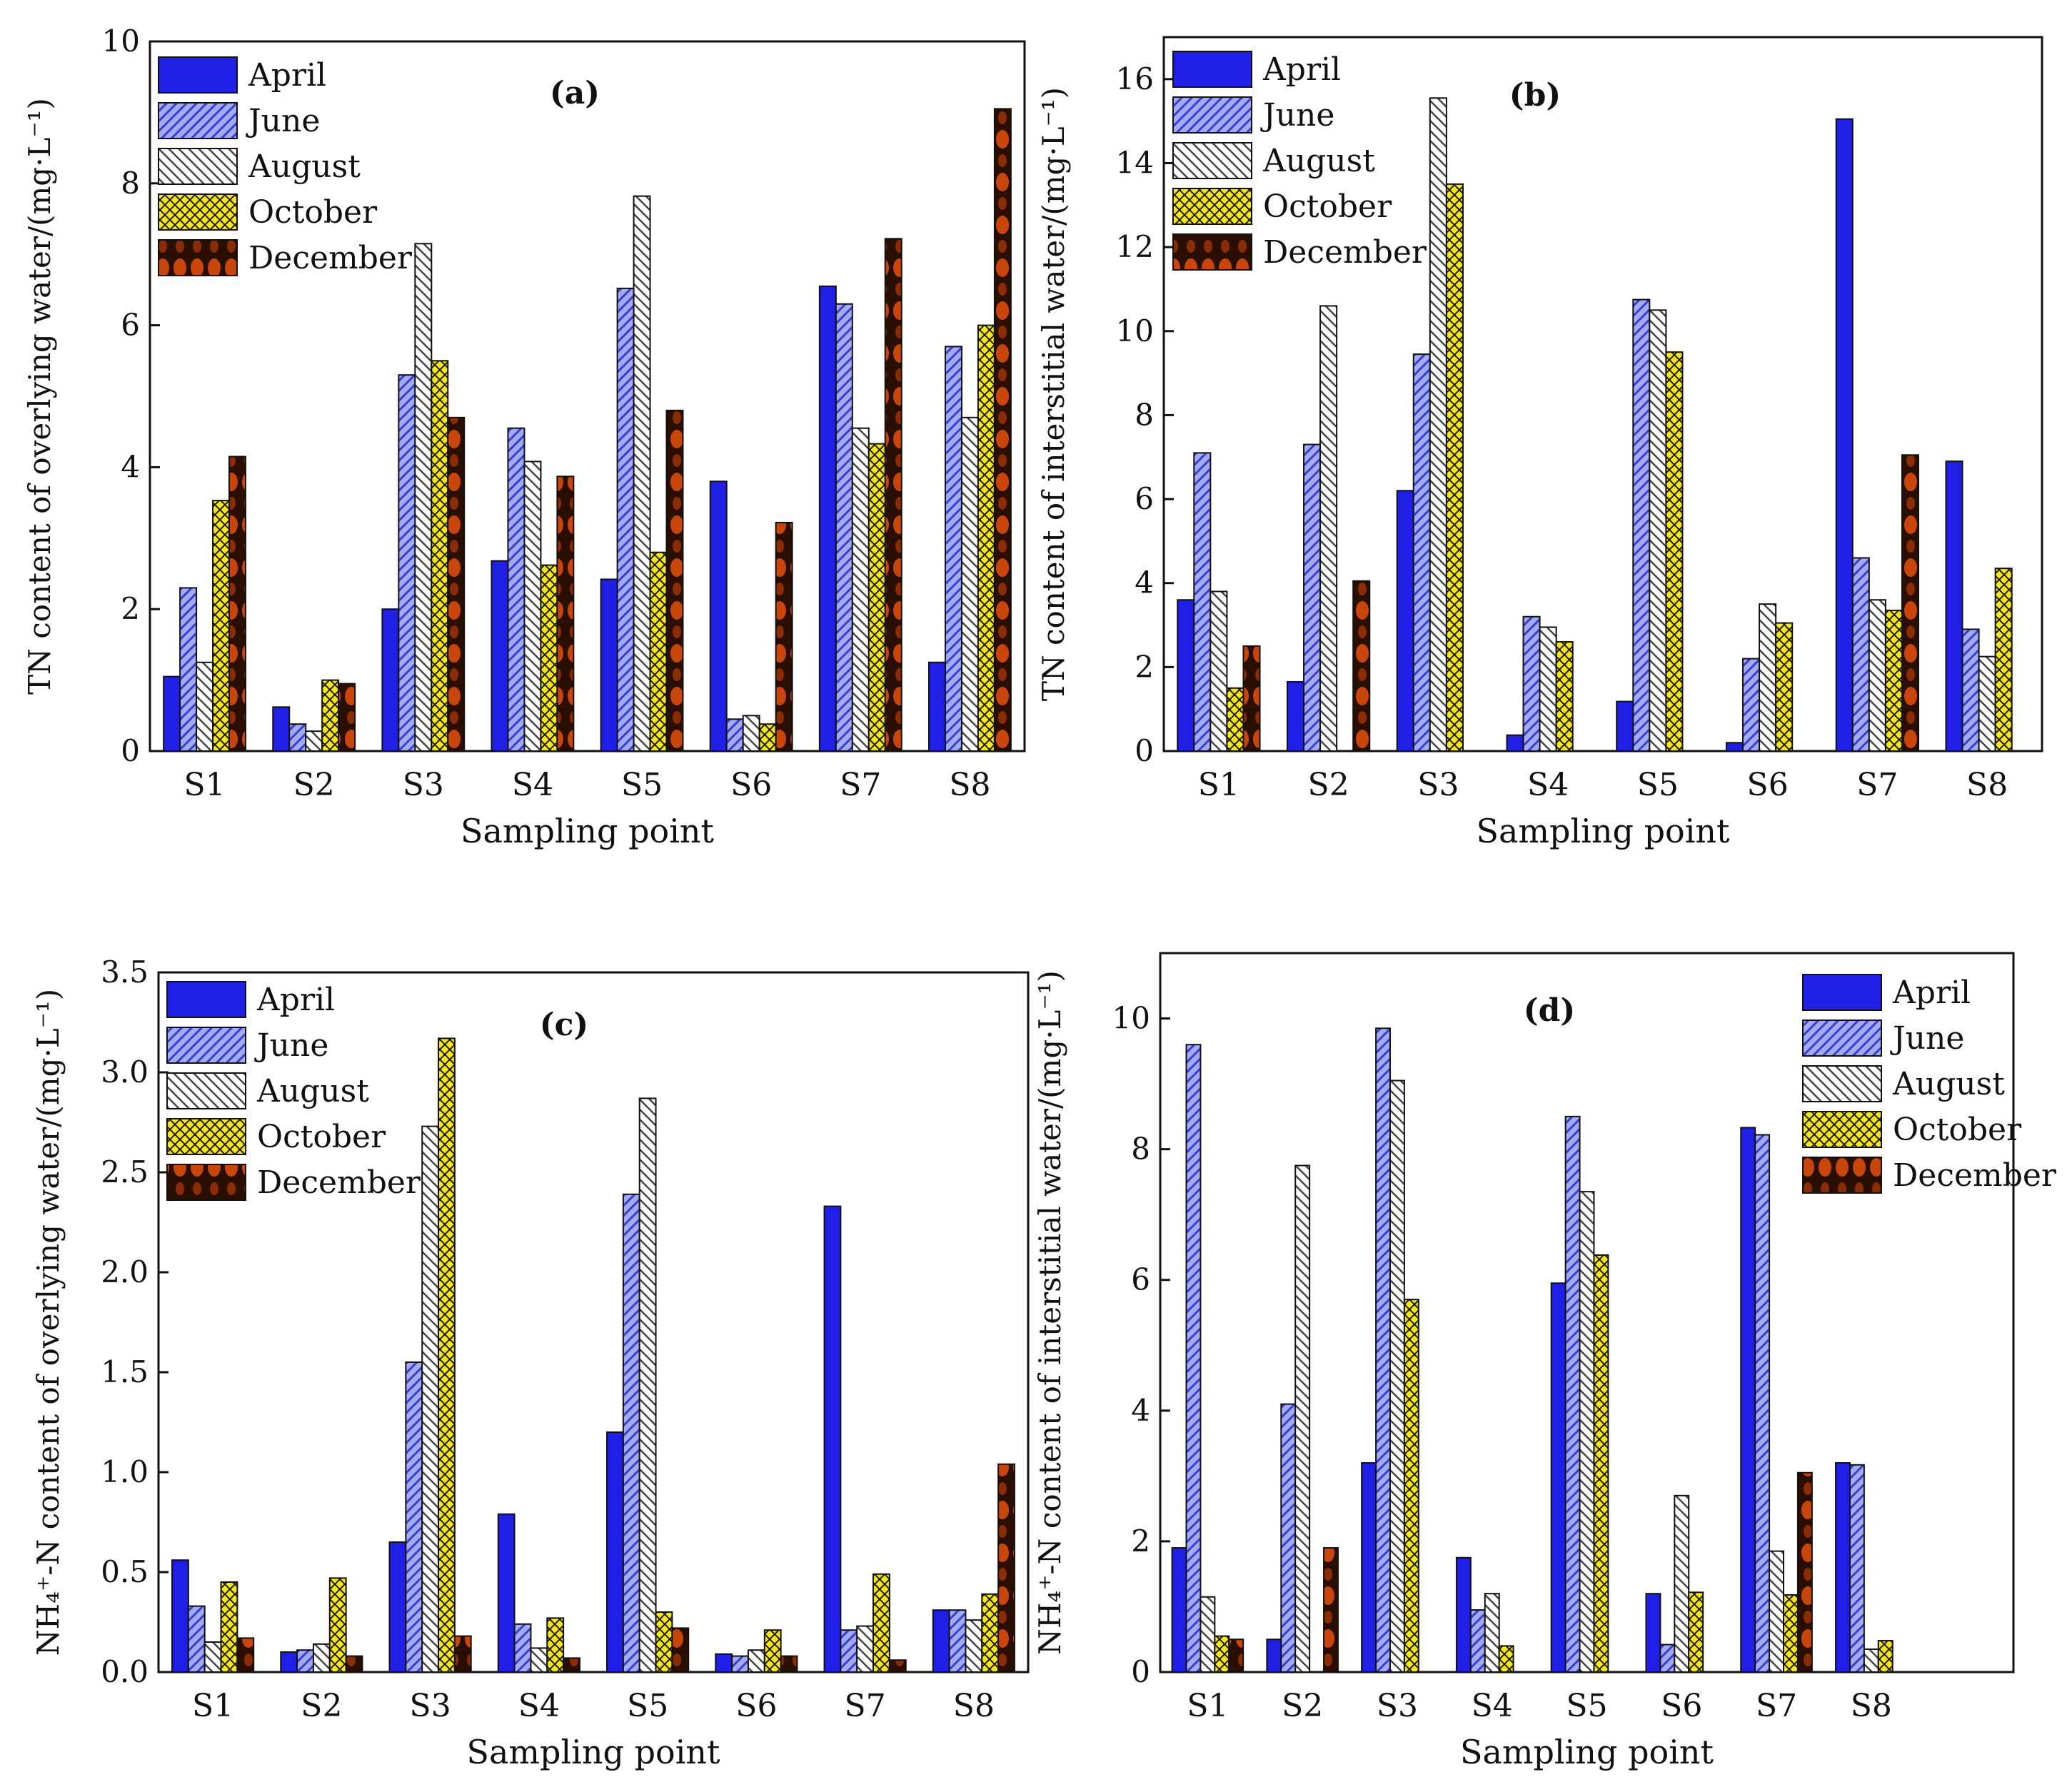  I want to click on y-tick-label: 0.5, so click(125, 1572).